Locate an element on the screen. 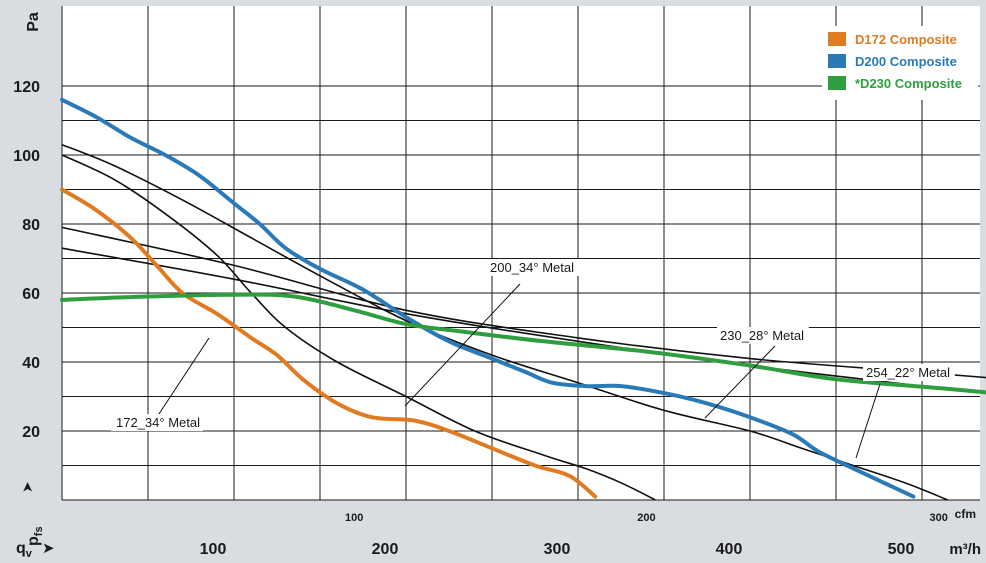 This screenshot has height=563, width=986. y-axis-arrow-icon: ➤ is located at coordinates (28, 487).